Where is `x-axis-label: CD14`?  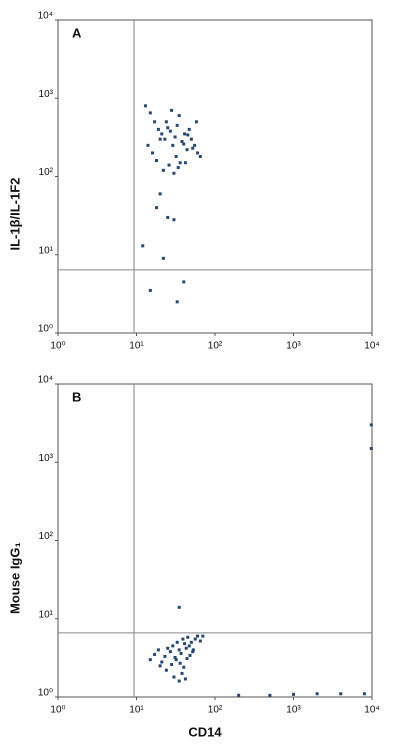
x-axis-label: CD14 is located at coordinates (205, 731).